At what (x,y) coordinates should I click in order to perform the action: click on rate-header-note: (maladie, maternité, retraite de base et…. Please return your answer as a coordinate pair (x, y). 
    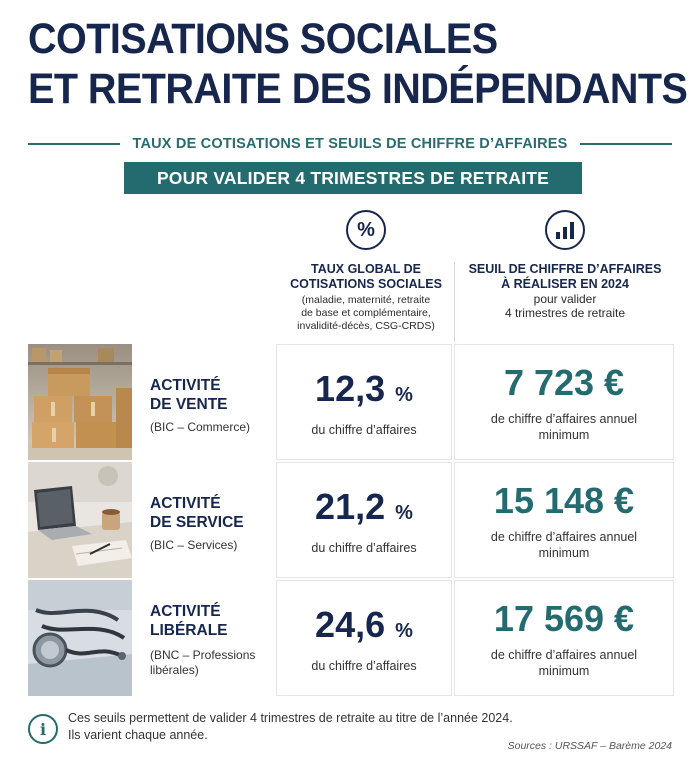
    Looking at the image, I should click on (366, 313).